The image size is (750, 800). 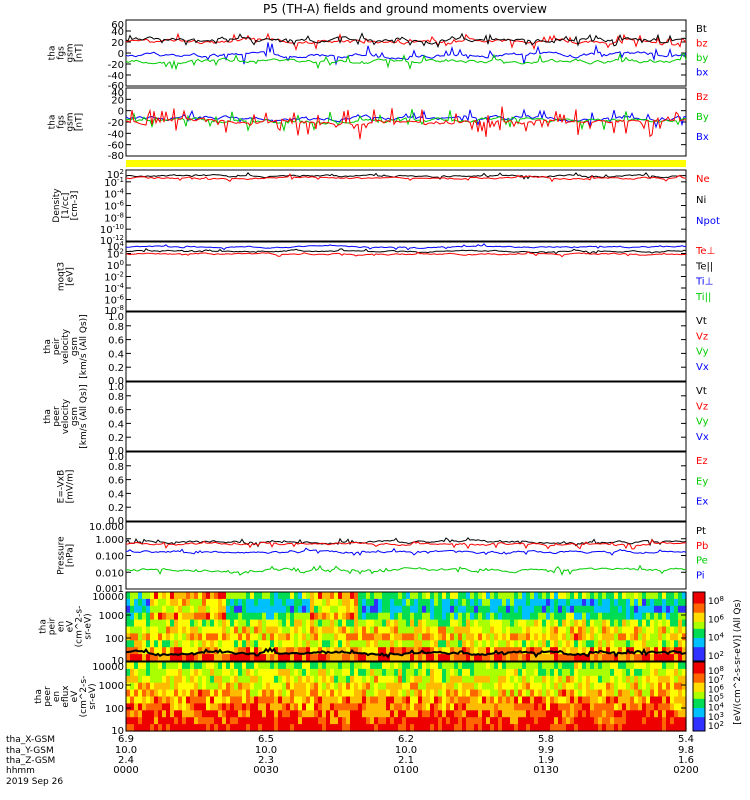 I want to click on tick-label: 0.2, so click(x=116, y=508).